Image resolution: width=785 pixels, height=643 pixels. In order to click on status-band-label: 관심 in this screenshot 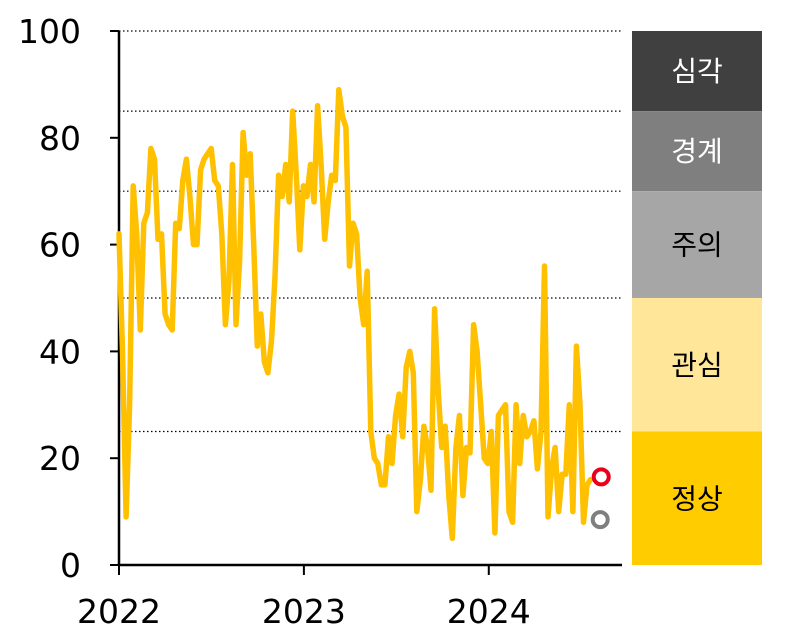, I will do `click(697, 365)`.